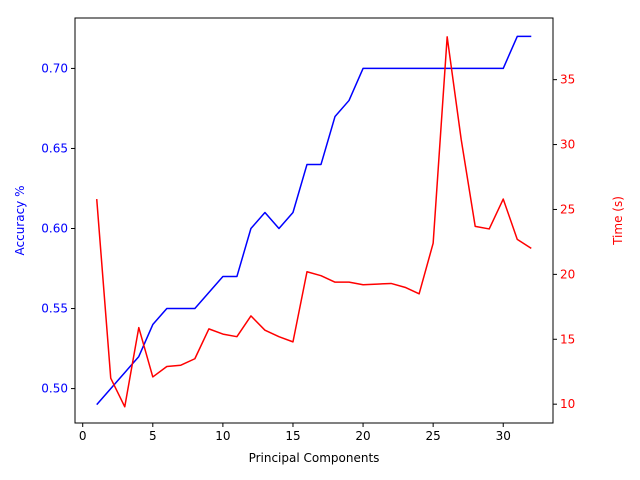 This screenshot has height=480, width=640. Describe the element at coordinates (54, 389) in the screenshot. I see `y-left-tick-label: 0.50` at that location.